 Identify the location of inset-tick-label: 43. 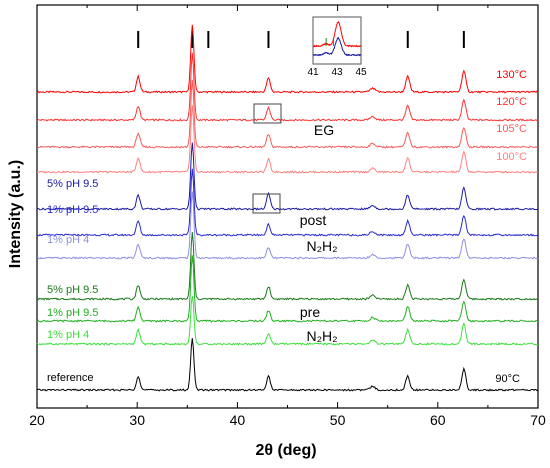
(337, 72).